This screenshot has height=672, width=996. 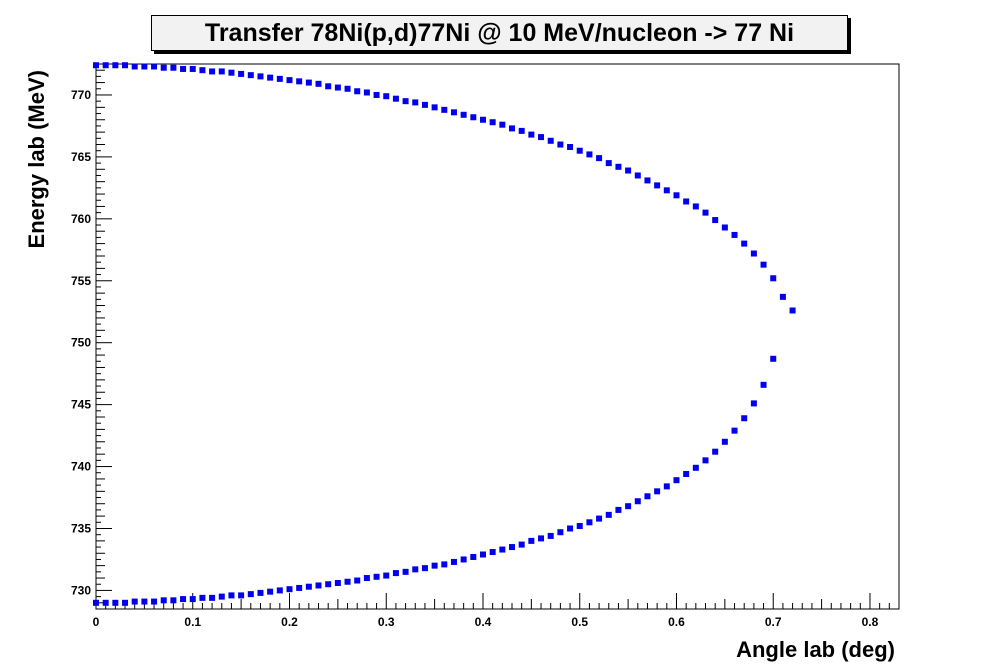 I want to click on y-tick-label: 730, so click(x=81, y=590).